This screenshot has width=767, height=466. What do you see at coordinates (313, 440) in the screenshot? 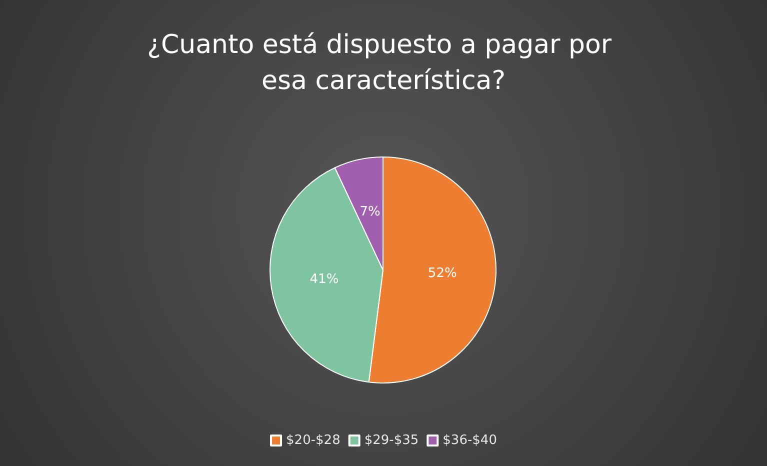
I see `legend-label: $20-$28` at bounding box center [313, 440].